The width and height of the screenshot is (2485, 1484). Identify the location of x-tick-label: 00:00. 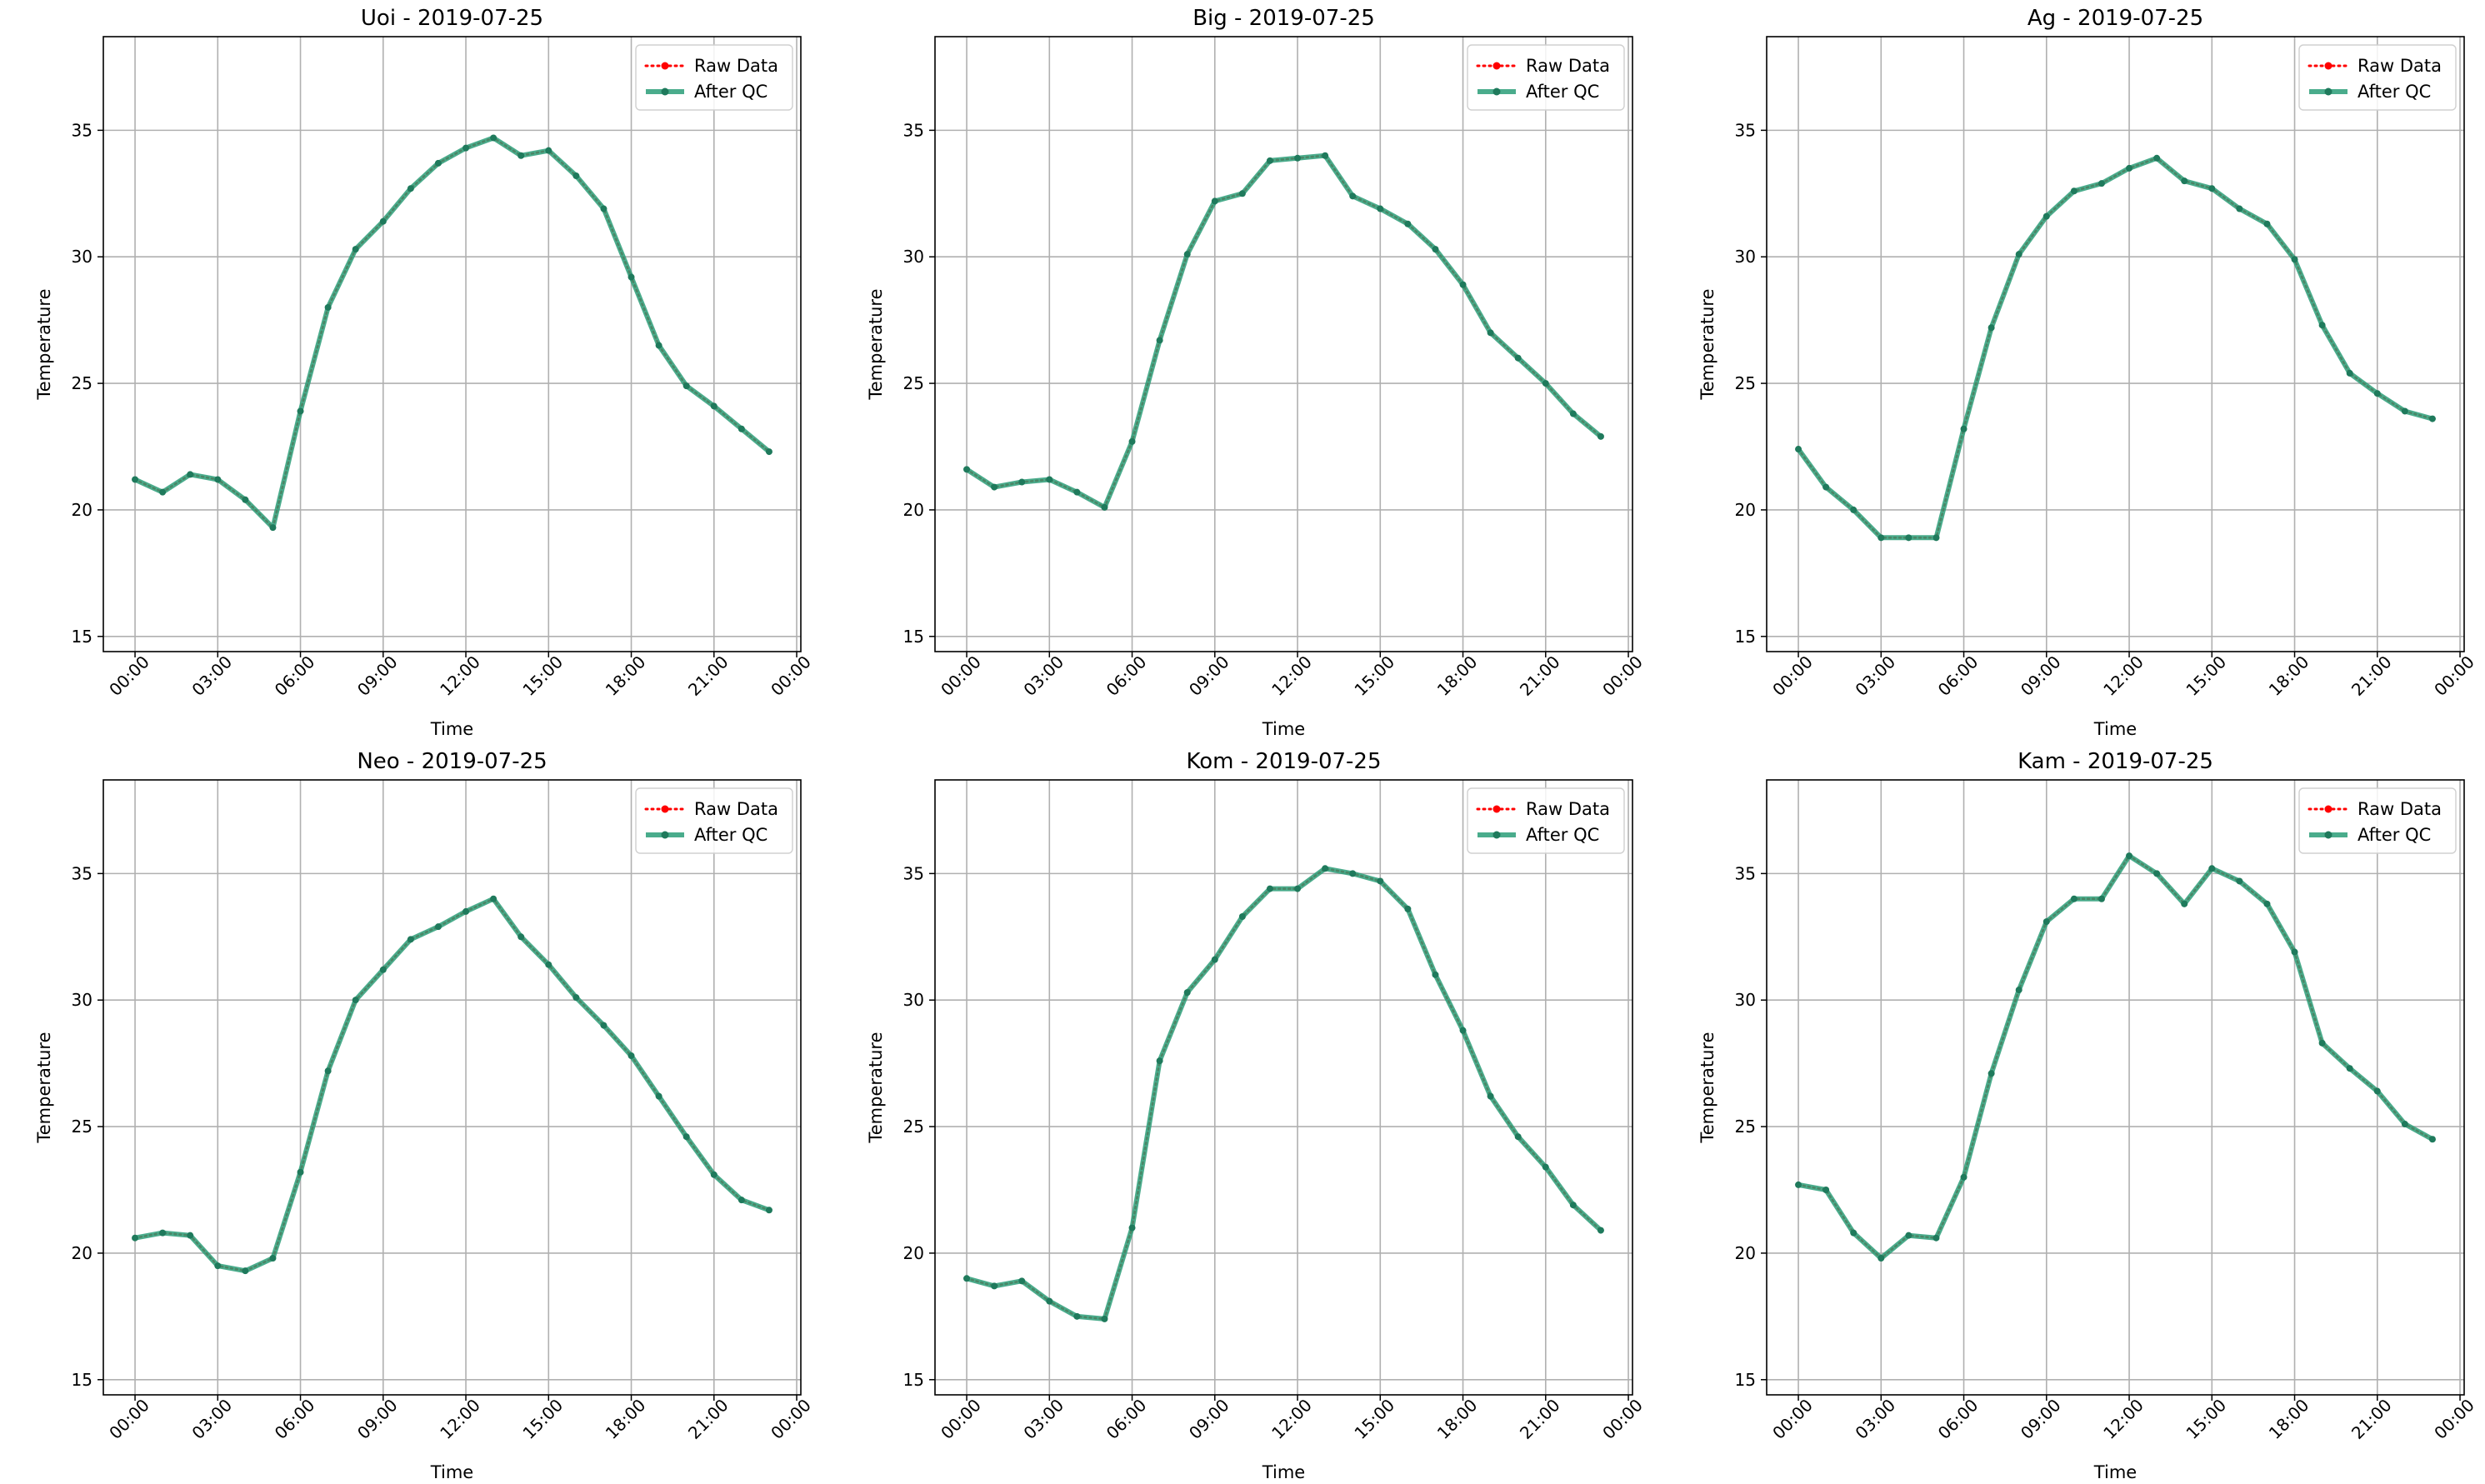
(1792, 676).